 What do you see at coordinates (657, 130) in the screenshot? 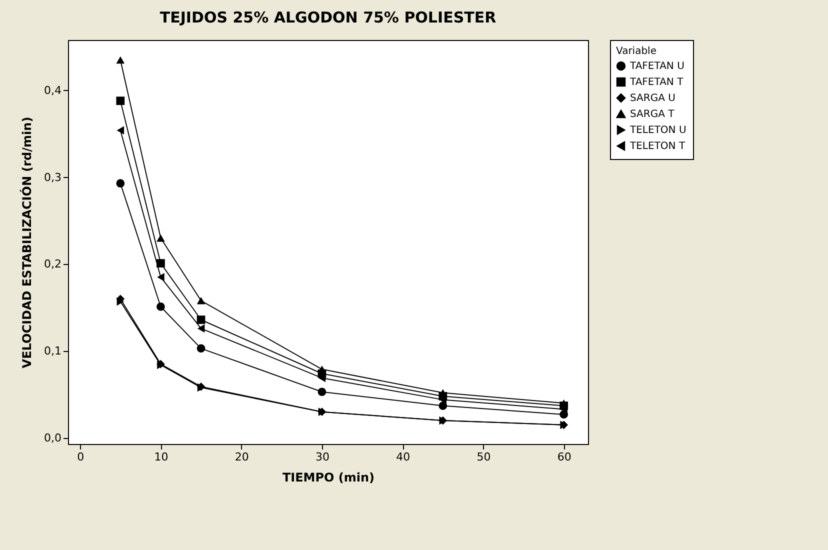
I see `legend-label: TELETON U` at bounding box center [657, 130].